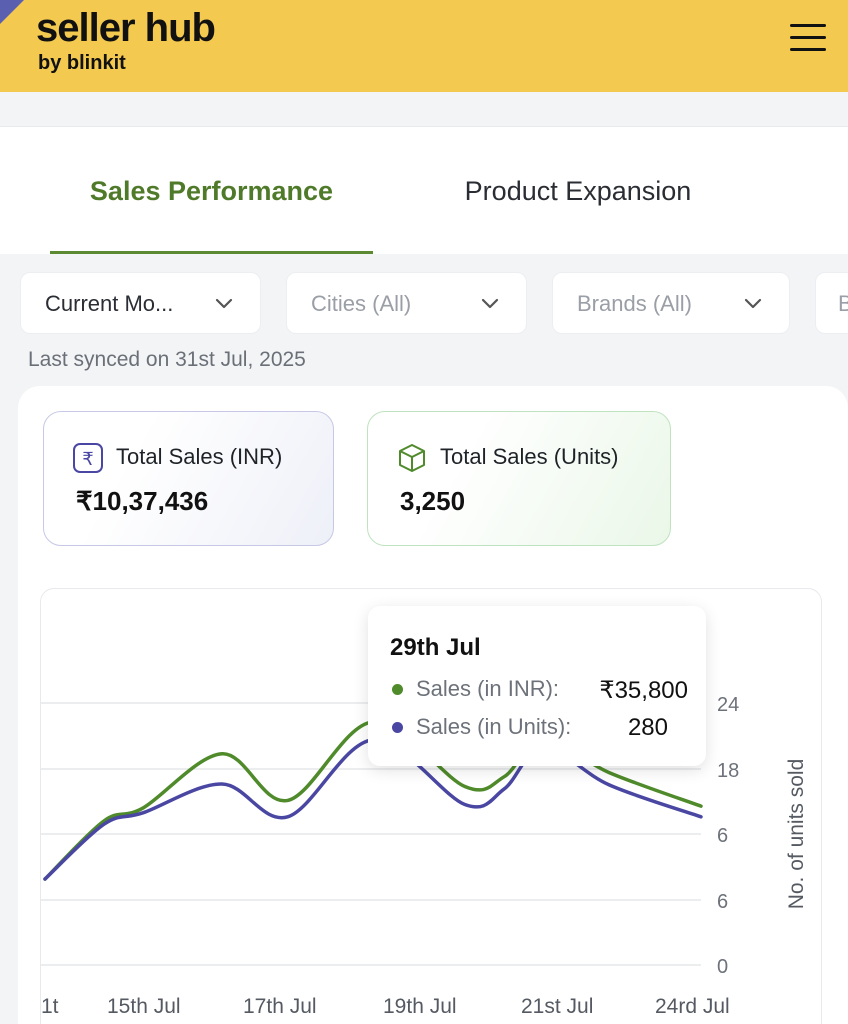 This screenshot has width=848, height=1024. I want to click on corner-mark, so click(12, 12).